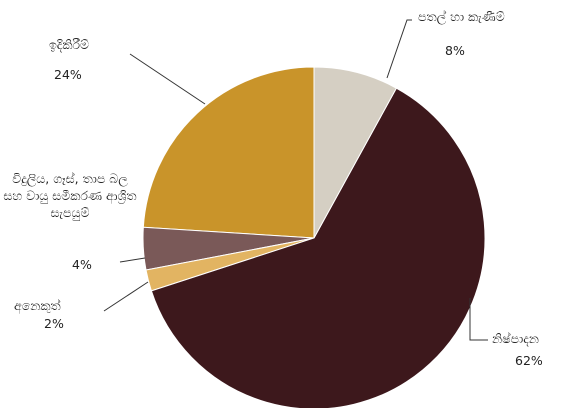 This screenshot has height=408, width=563. I want to click on slice-label: අනෙකුත්, so click(37, 305).